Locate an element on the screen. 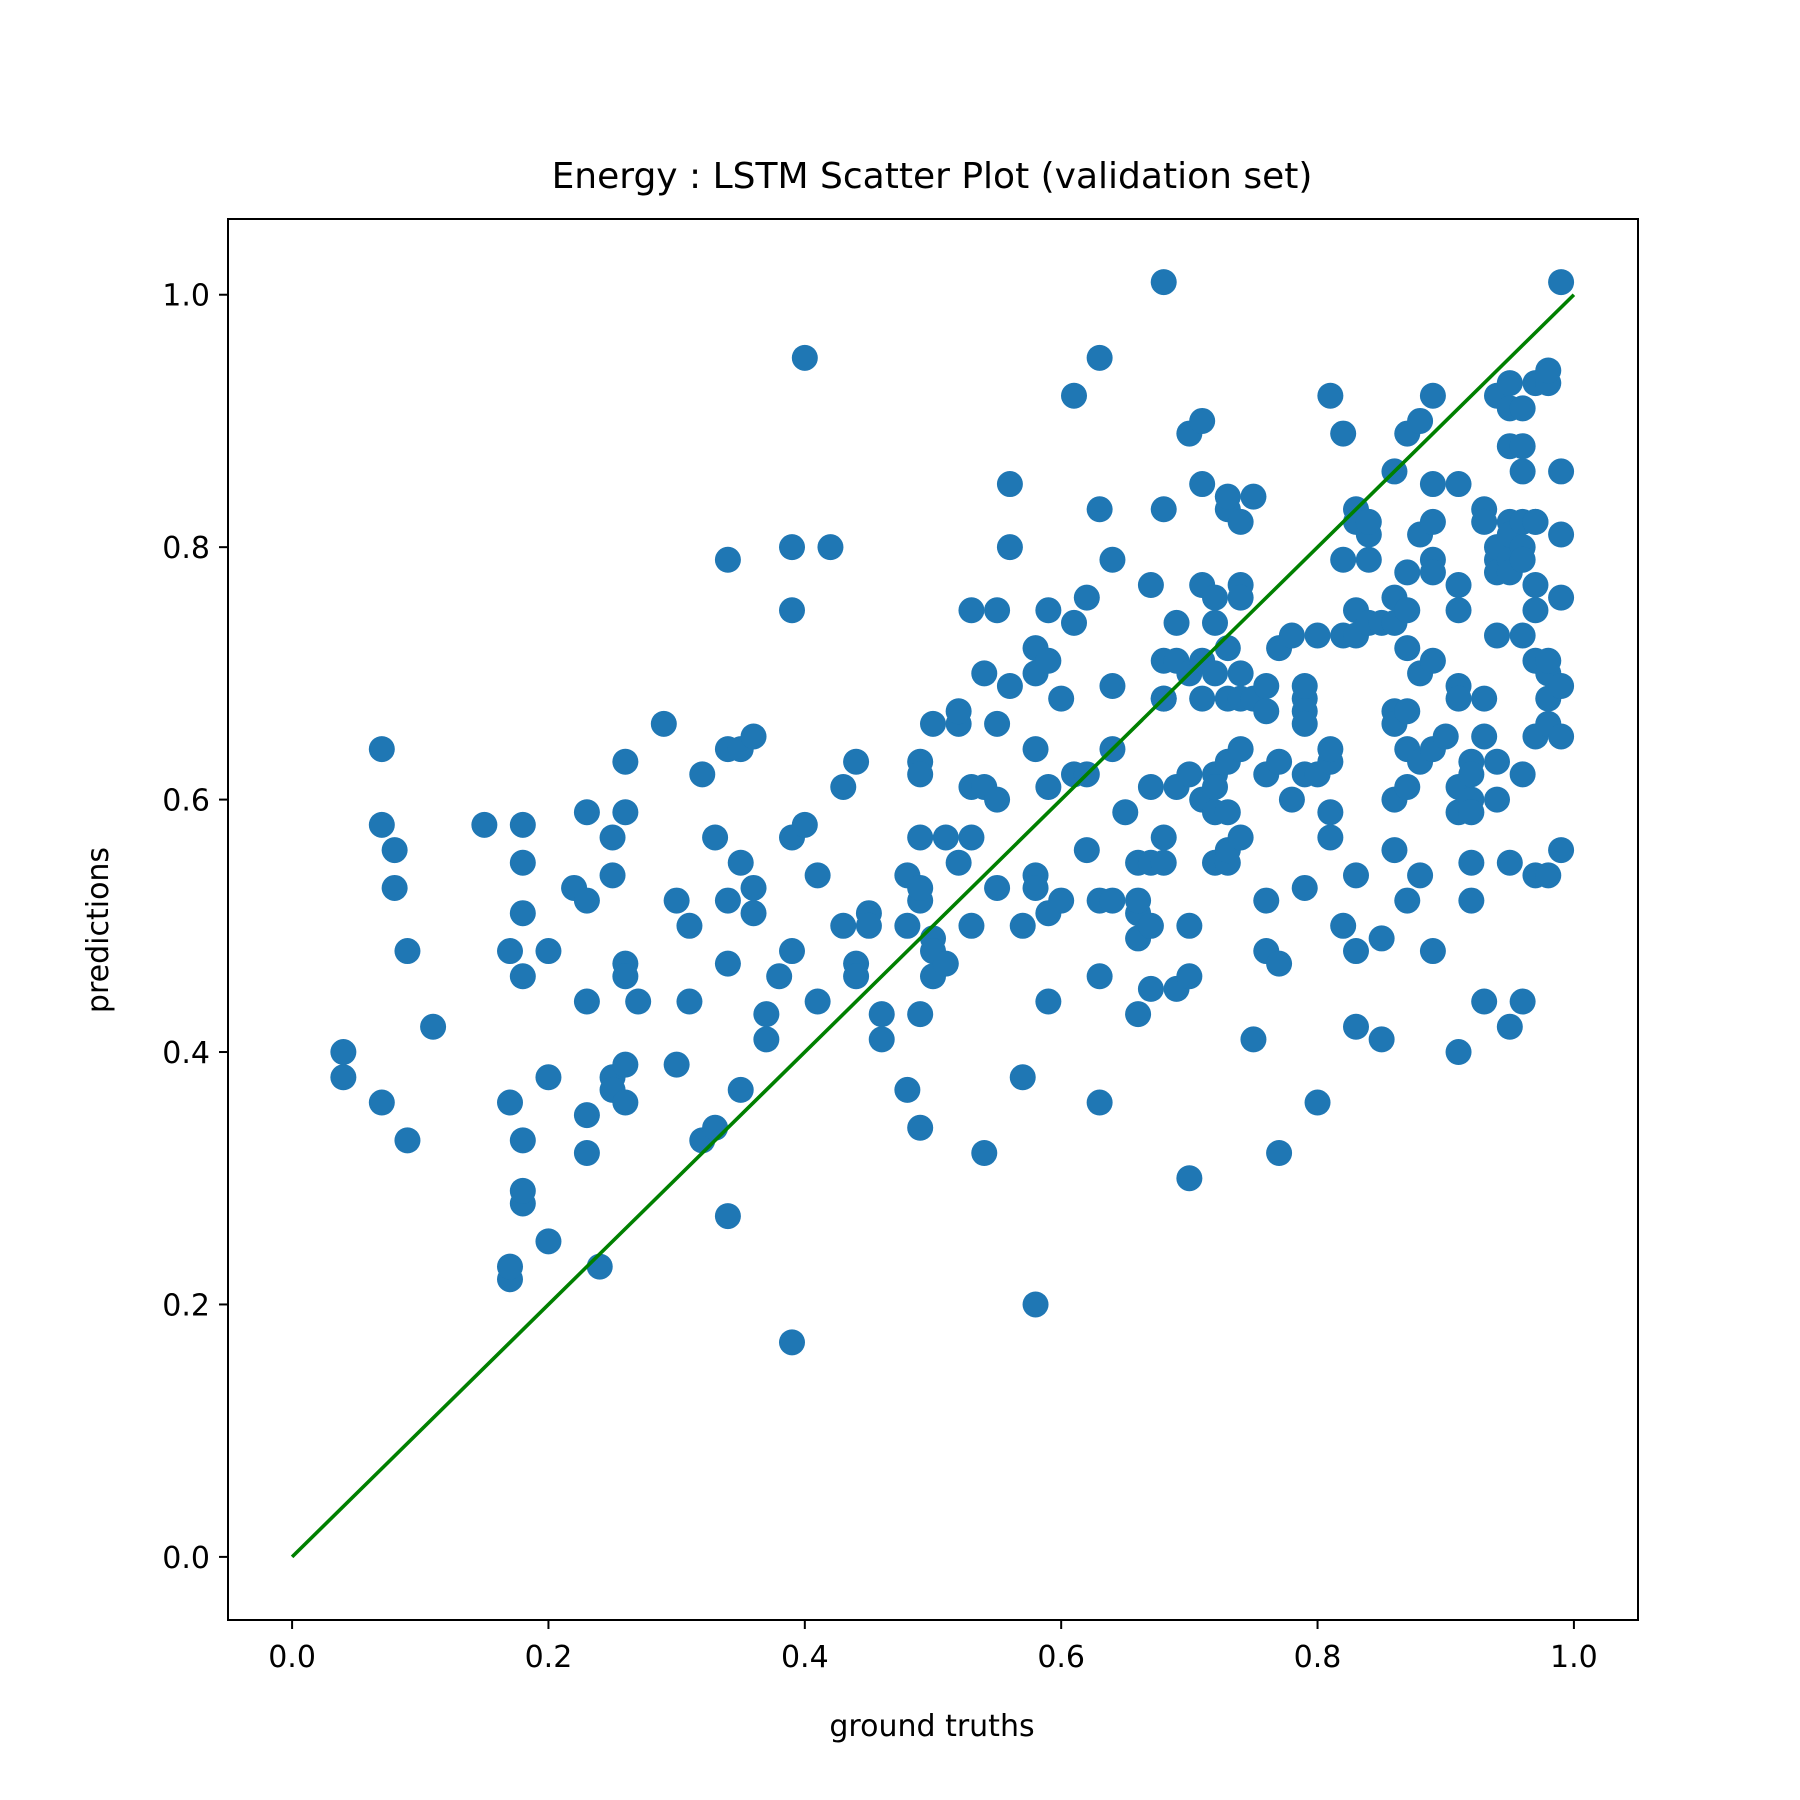 The image size is (1800, 1800). x-tick-label-3: 0.6 is located at coordinates (1061, 1657).